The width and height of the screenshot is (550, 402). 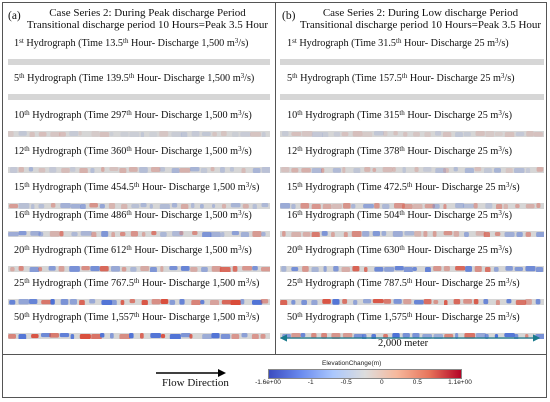 I want to click on colorbar-tick-label: -1, so click(x=310, y=382).